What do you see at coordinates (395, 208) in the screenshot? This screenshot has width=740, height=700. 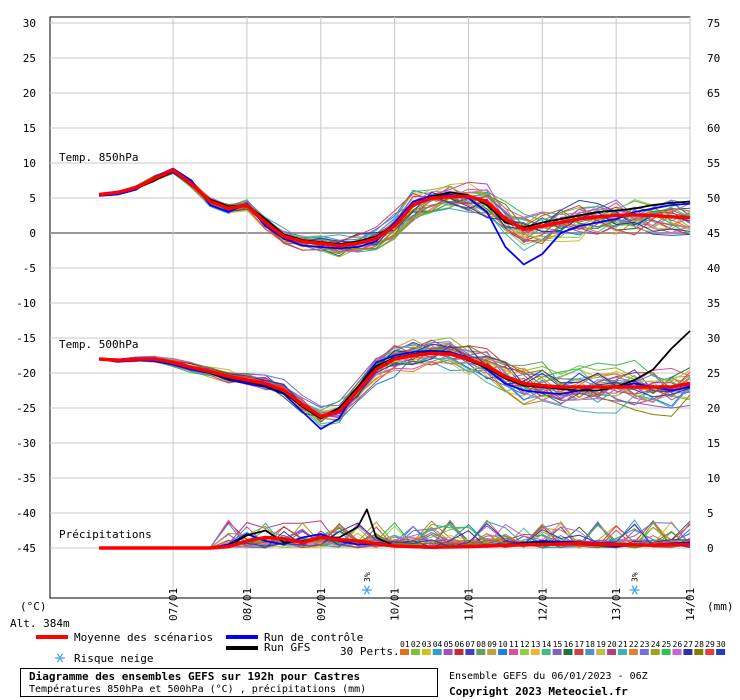 I see `series-line-t850_mean` at bounding box center [395, 208].